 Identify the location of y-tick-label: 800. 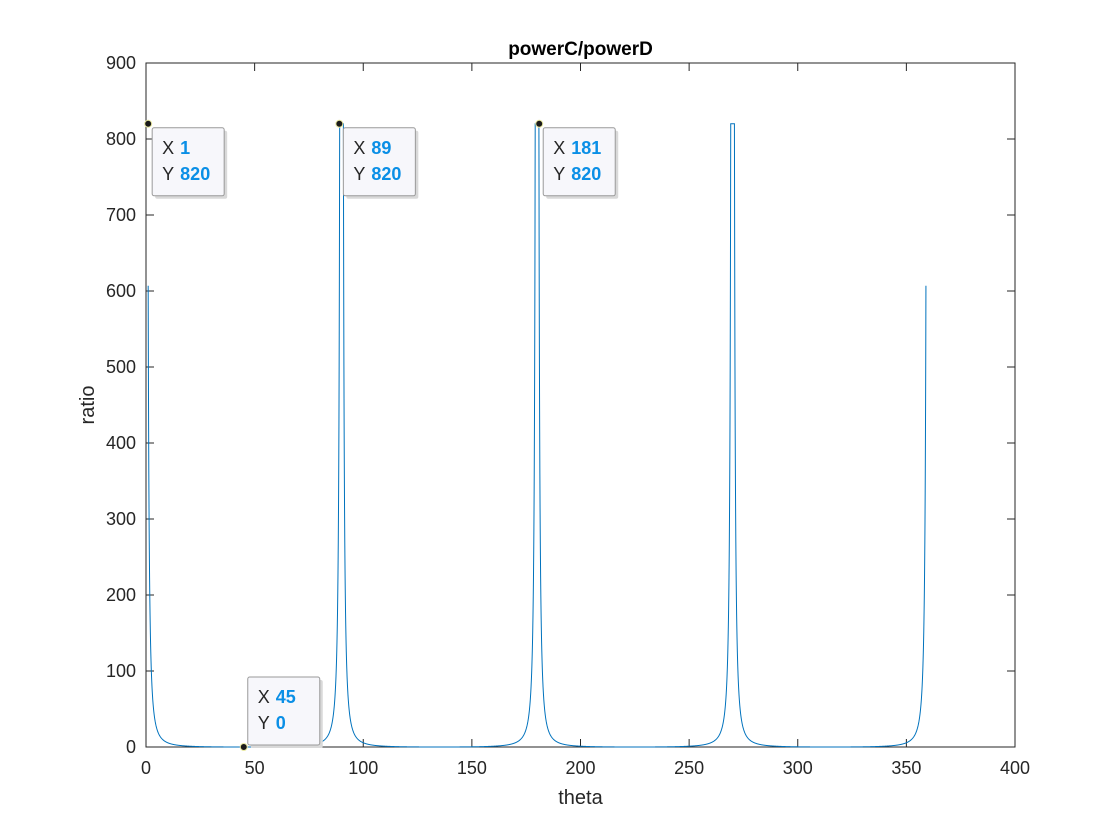
(121, 139).